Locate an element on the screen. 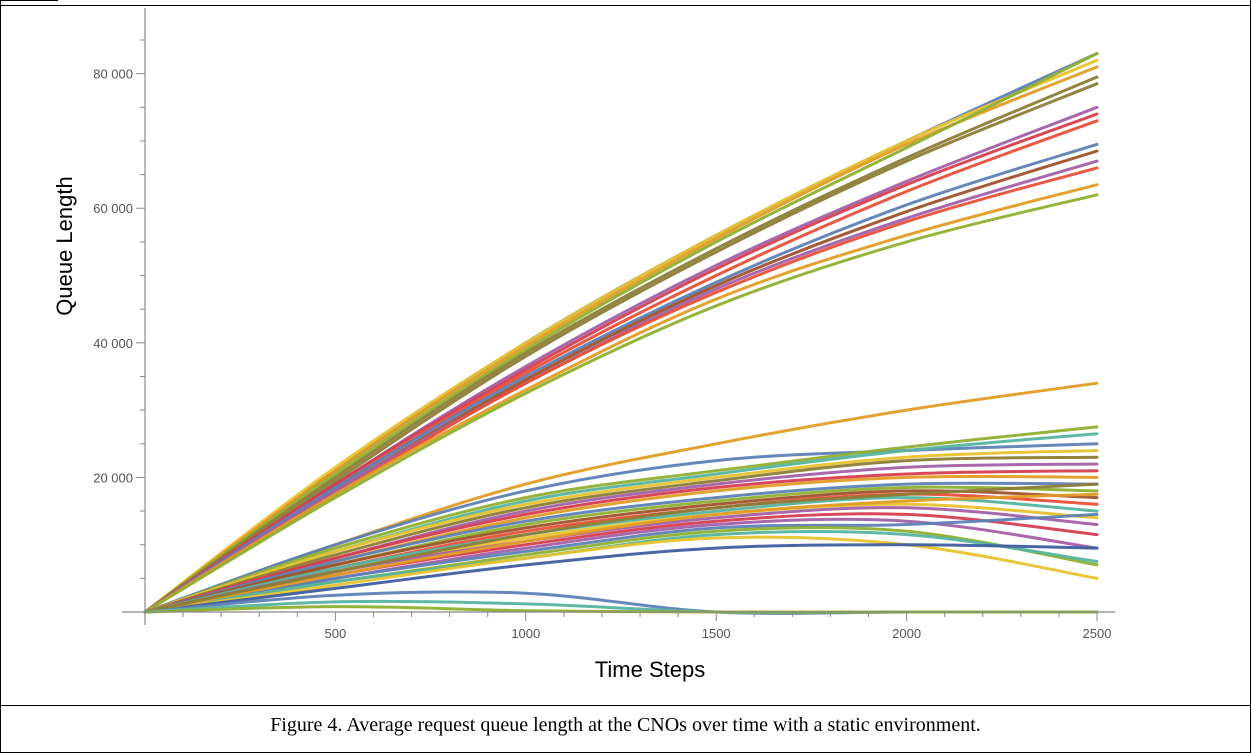  frame-top-border-main is located at coordinates (625, 5).